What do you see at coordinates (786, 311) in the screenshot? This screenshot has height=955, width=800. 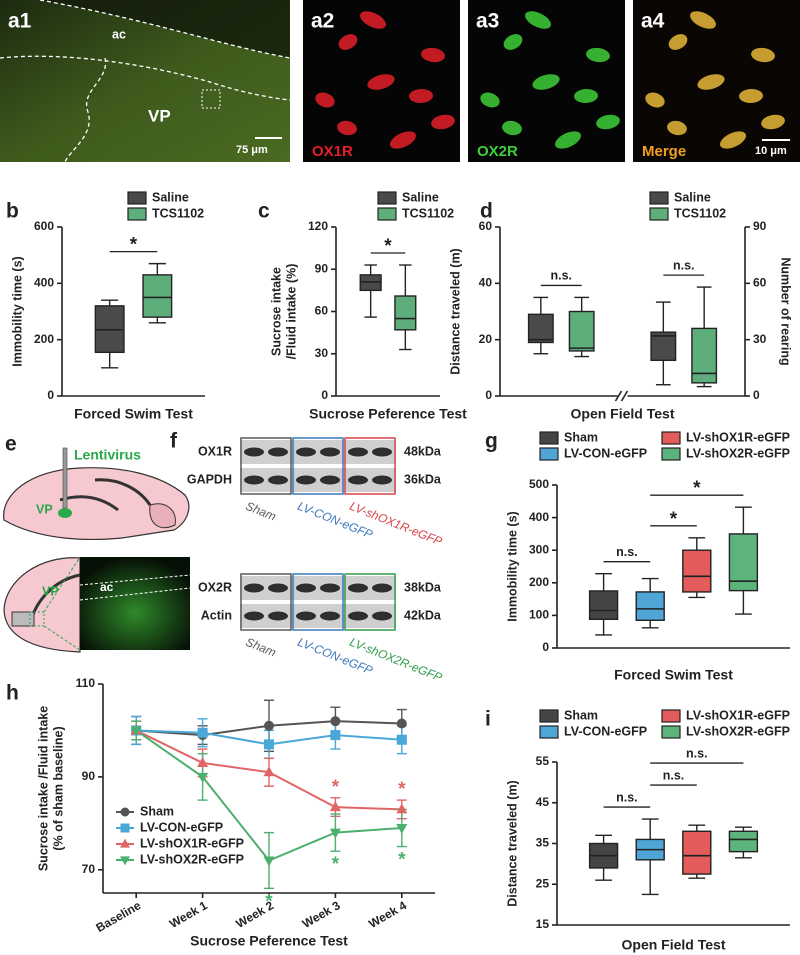 I see `y2-axis-label: Number of rearing` at bounding box center [786, 311].